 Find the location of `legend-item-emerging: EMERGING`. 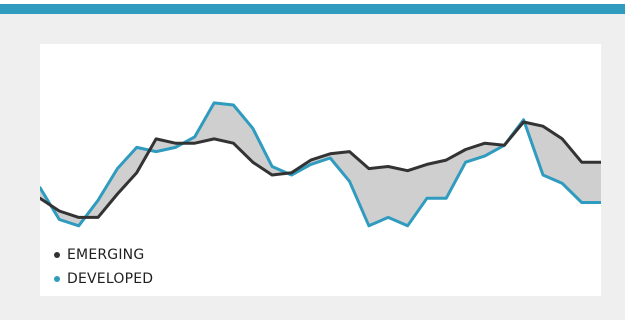

legend-item-emerging: EMERGING is located at coordinates (103, 255).